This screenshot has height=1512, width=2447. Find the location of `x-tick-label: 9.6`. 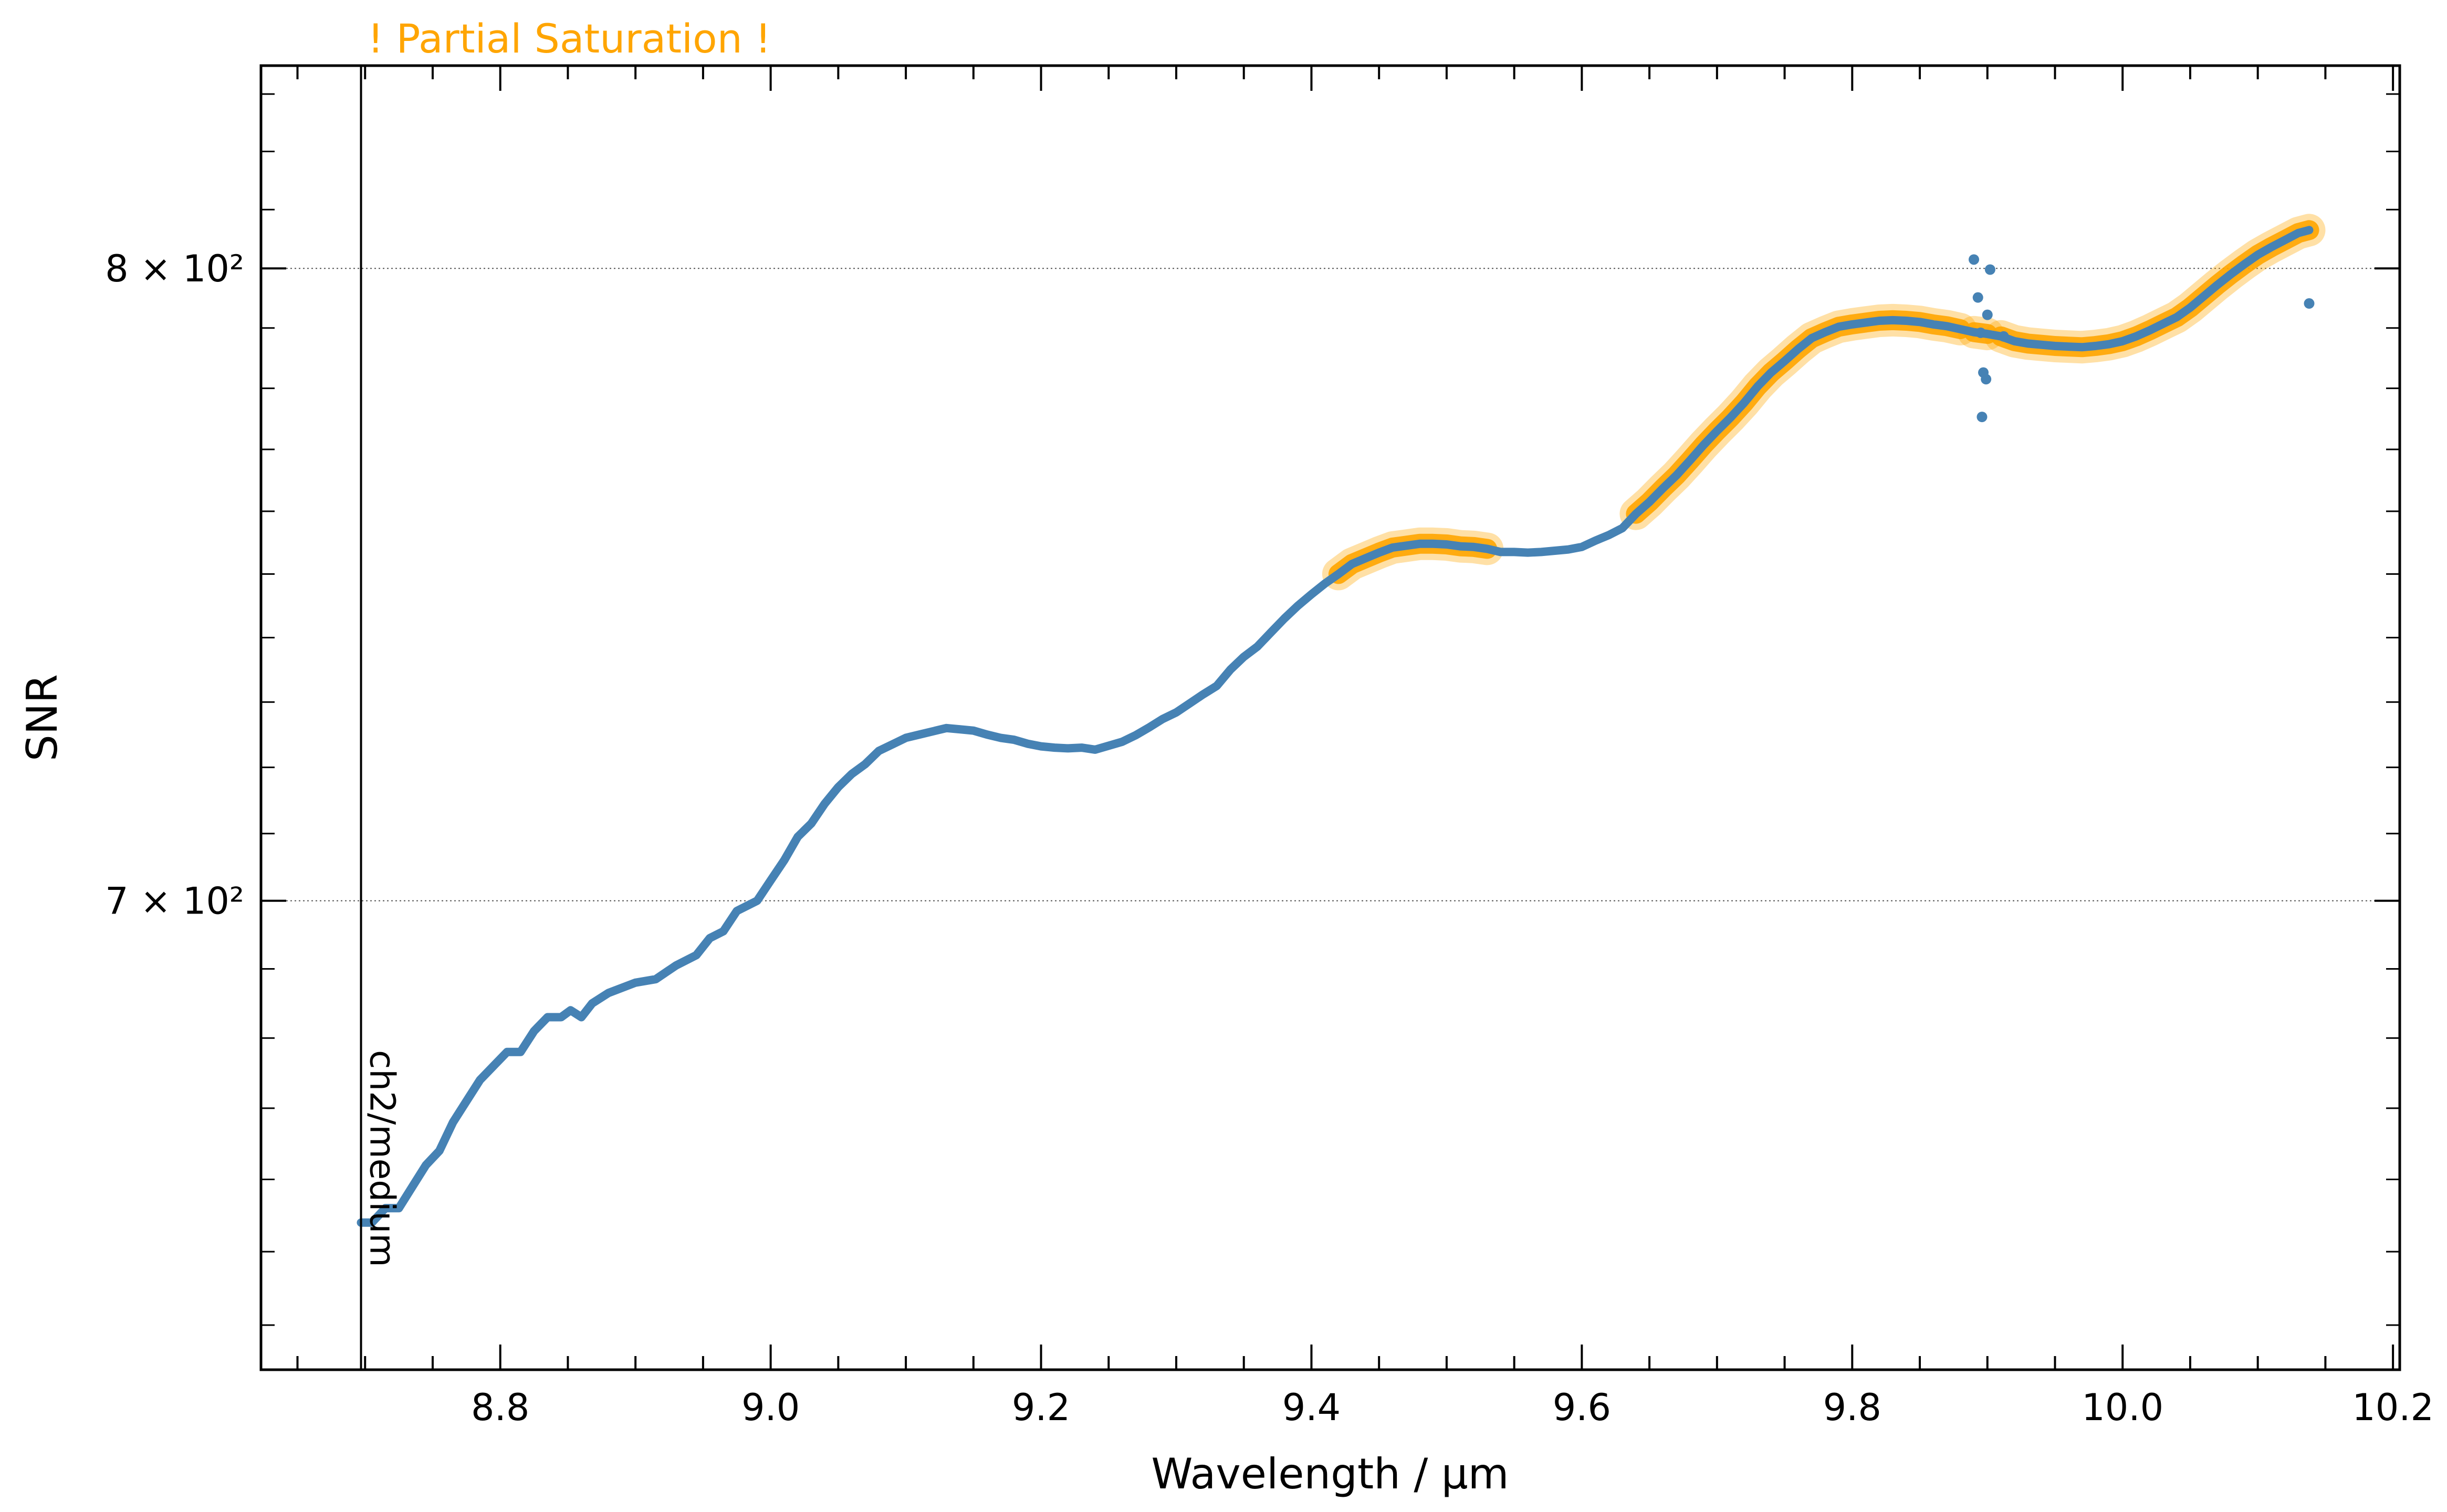

x-tick-label: 9.6 is located at coordinates (1582, 1407).